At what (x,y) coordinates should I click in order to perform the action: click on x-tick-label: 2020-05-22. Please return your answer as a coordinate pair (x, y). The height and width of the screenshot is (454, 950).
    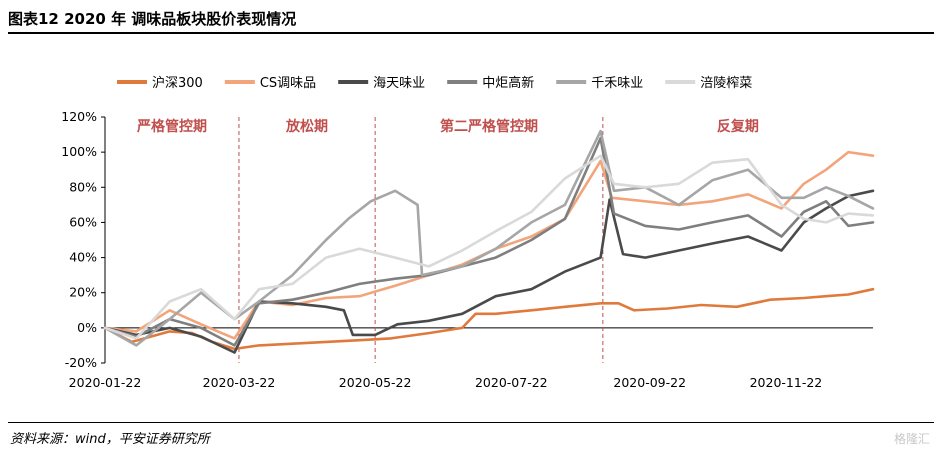
    Looking at the image, I should click on (375, 382).